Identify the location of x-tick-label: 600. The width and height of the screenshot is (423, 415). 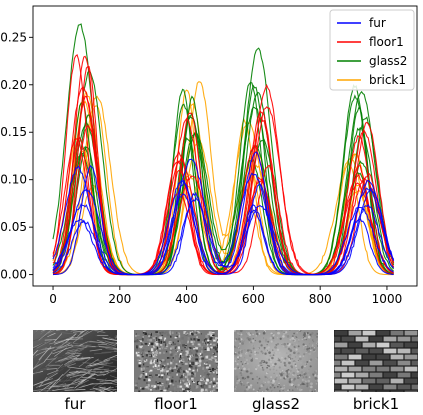
(253, 299).